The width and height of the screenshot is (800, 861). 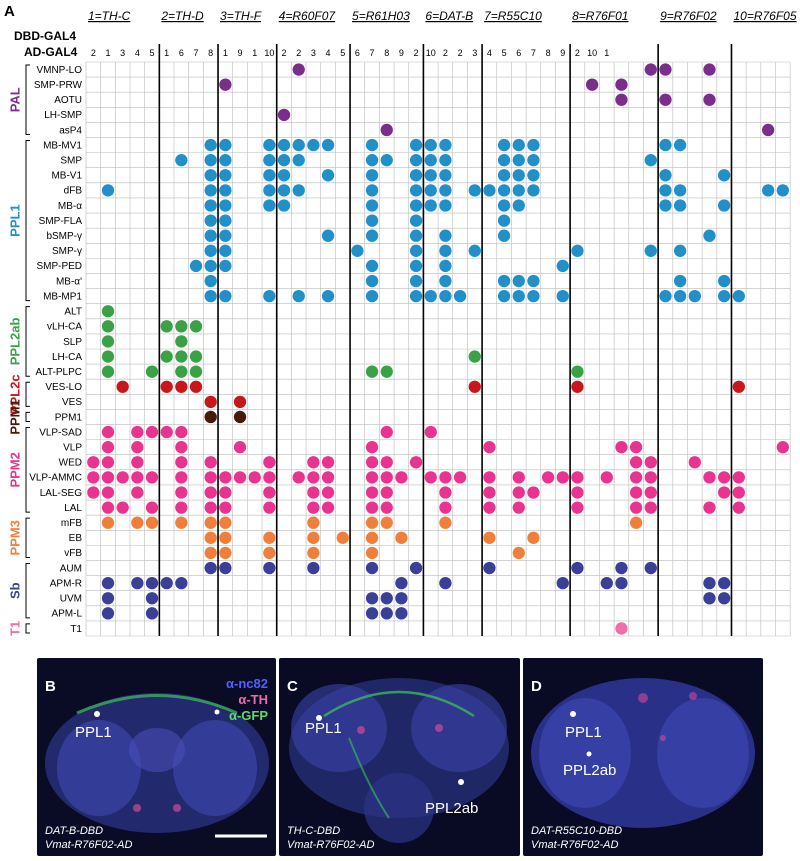 I want to click on dbd-line-header: 9=R76F02, so click(x=688, y=16).